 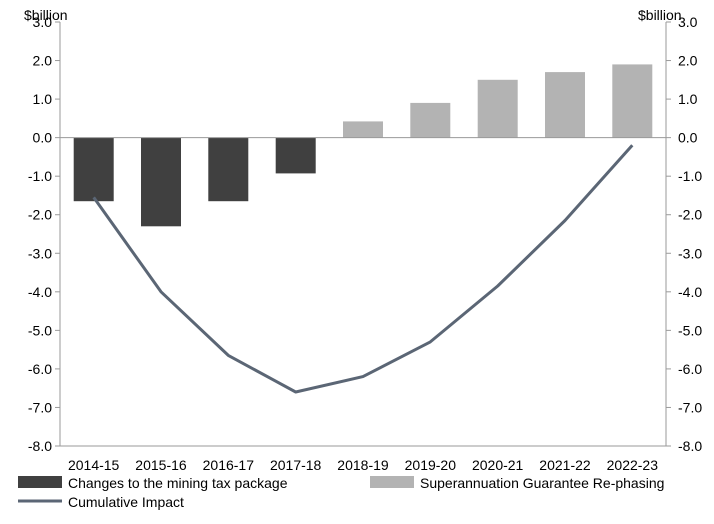 What do you see at coordinates (690, 253) in the screenshot?
I see `y-tick-label-right: -3.0` at bounding box center [690, 253].